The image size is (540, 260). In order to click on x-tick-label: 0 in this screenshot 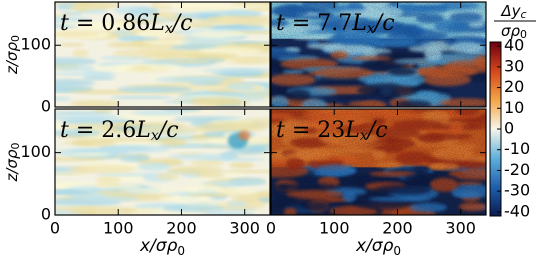, I will do `click(55, 228)`.